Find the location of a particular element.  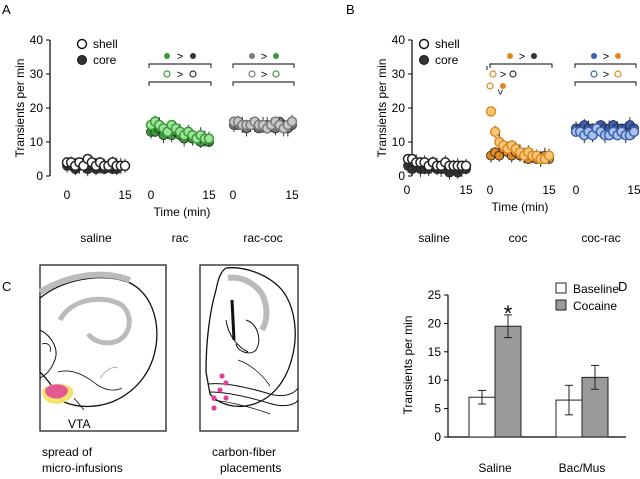

panel-a-ytick: 20 is located at coordinates (37, 108).